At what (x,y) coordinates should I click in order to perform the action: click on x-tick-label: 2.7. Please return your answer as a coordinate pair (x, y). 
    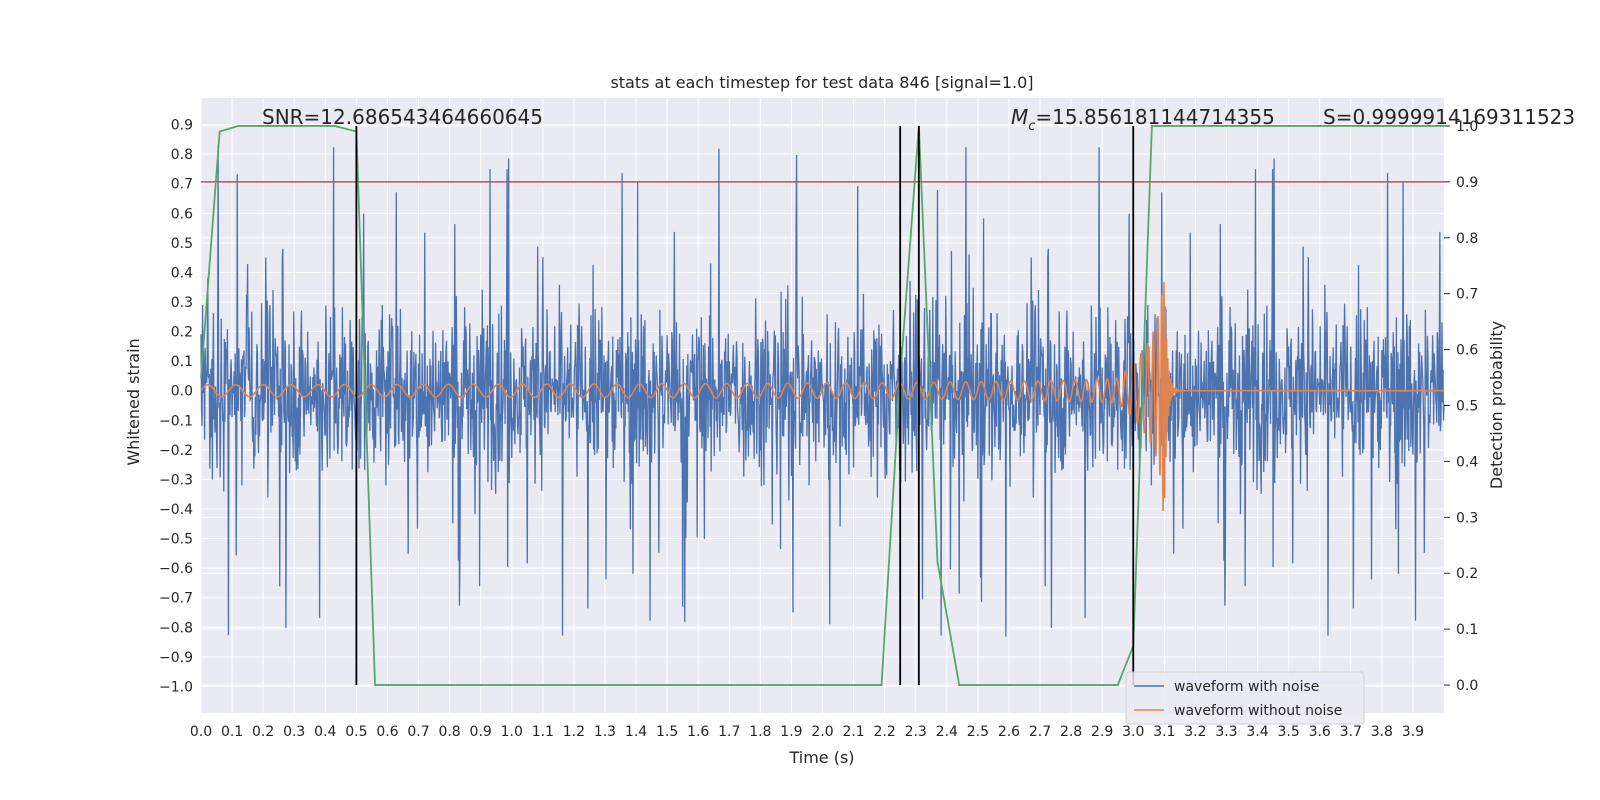
    Looking at the image, I should click on (1040, 732).